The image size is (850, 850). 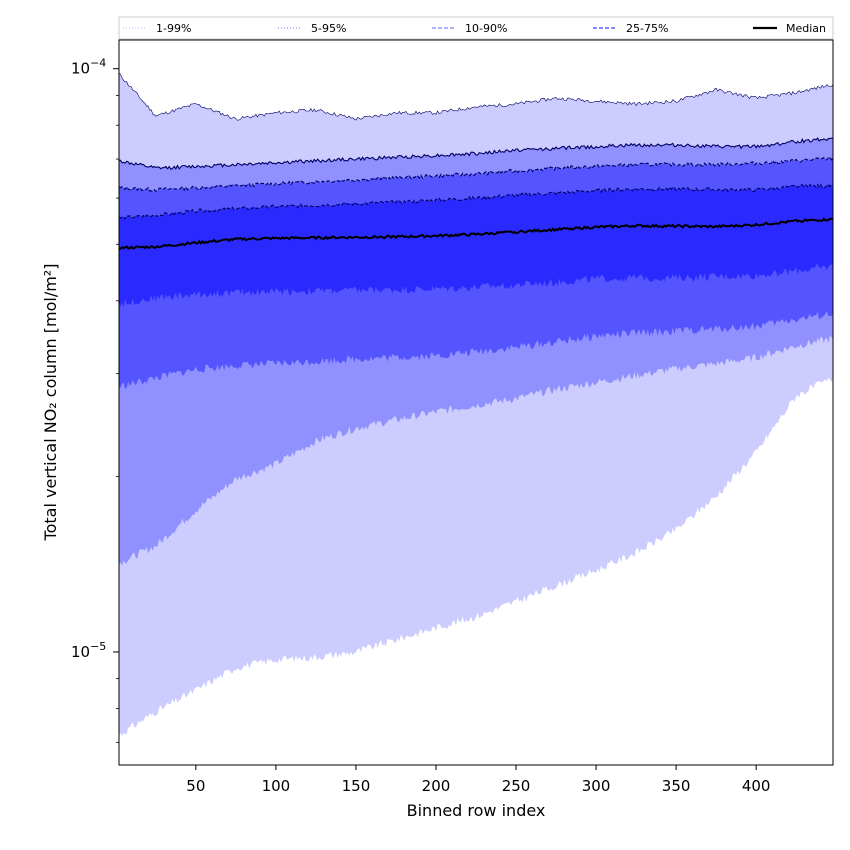 I want to click on legend-box, so click(x=476, y=28).